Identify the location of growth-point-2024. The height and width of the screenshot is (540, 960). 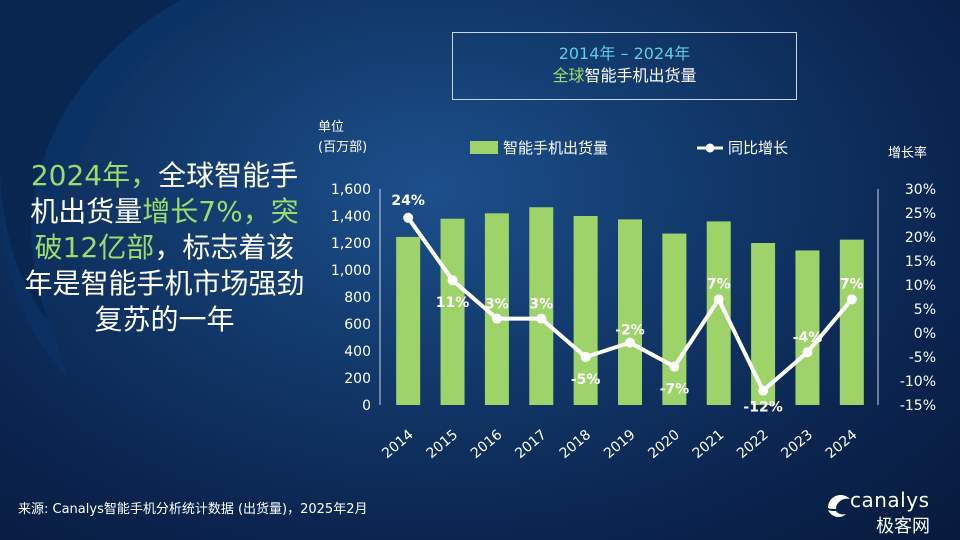
(851, 299).